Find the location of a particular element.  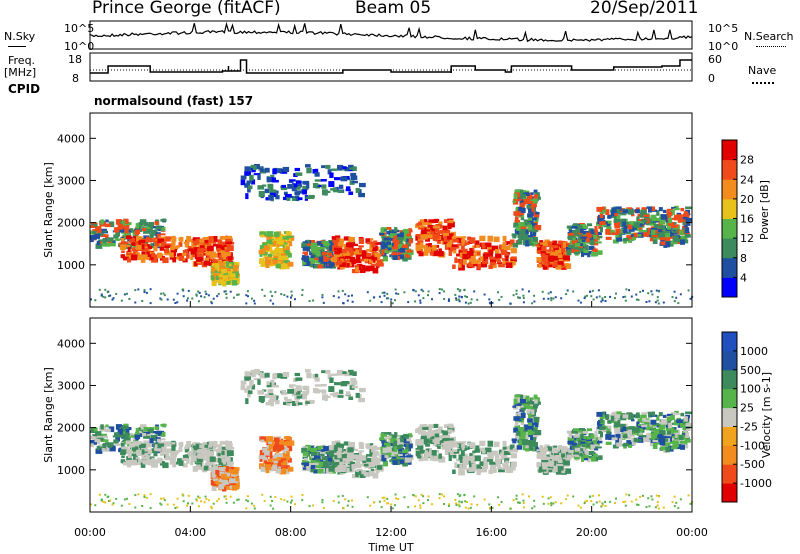

colorbar-swatch is located at coordinates (729, 228).